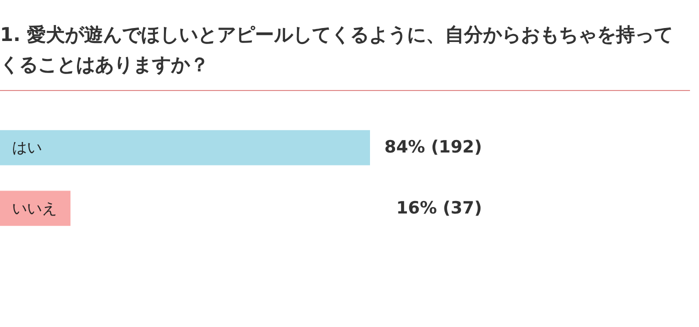  What do you see at coordinates (433, 148) in the screenshot?
I see `data-label: 84% (192)` at bounding box center [433, 148].